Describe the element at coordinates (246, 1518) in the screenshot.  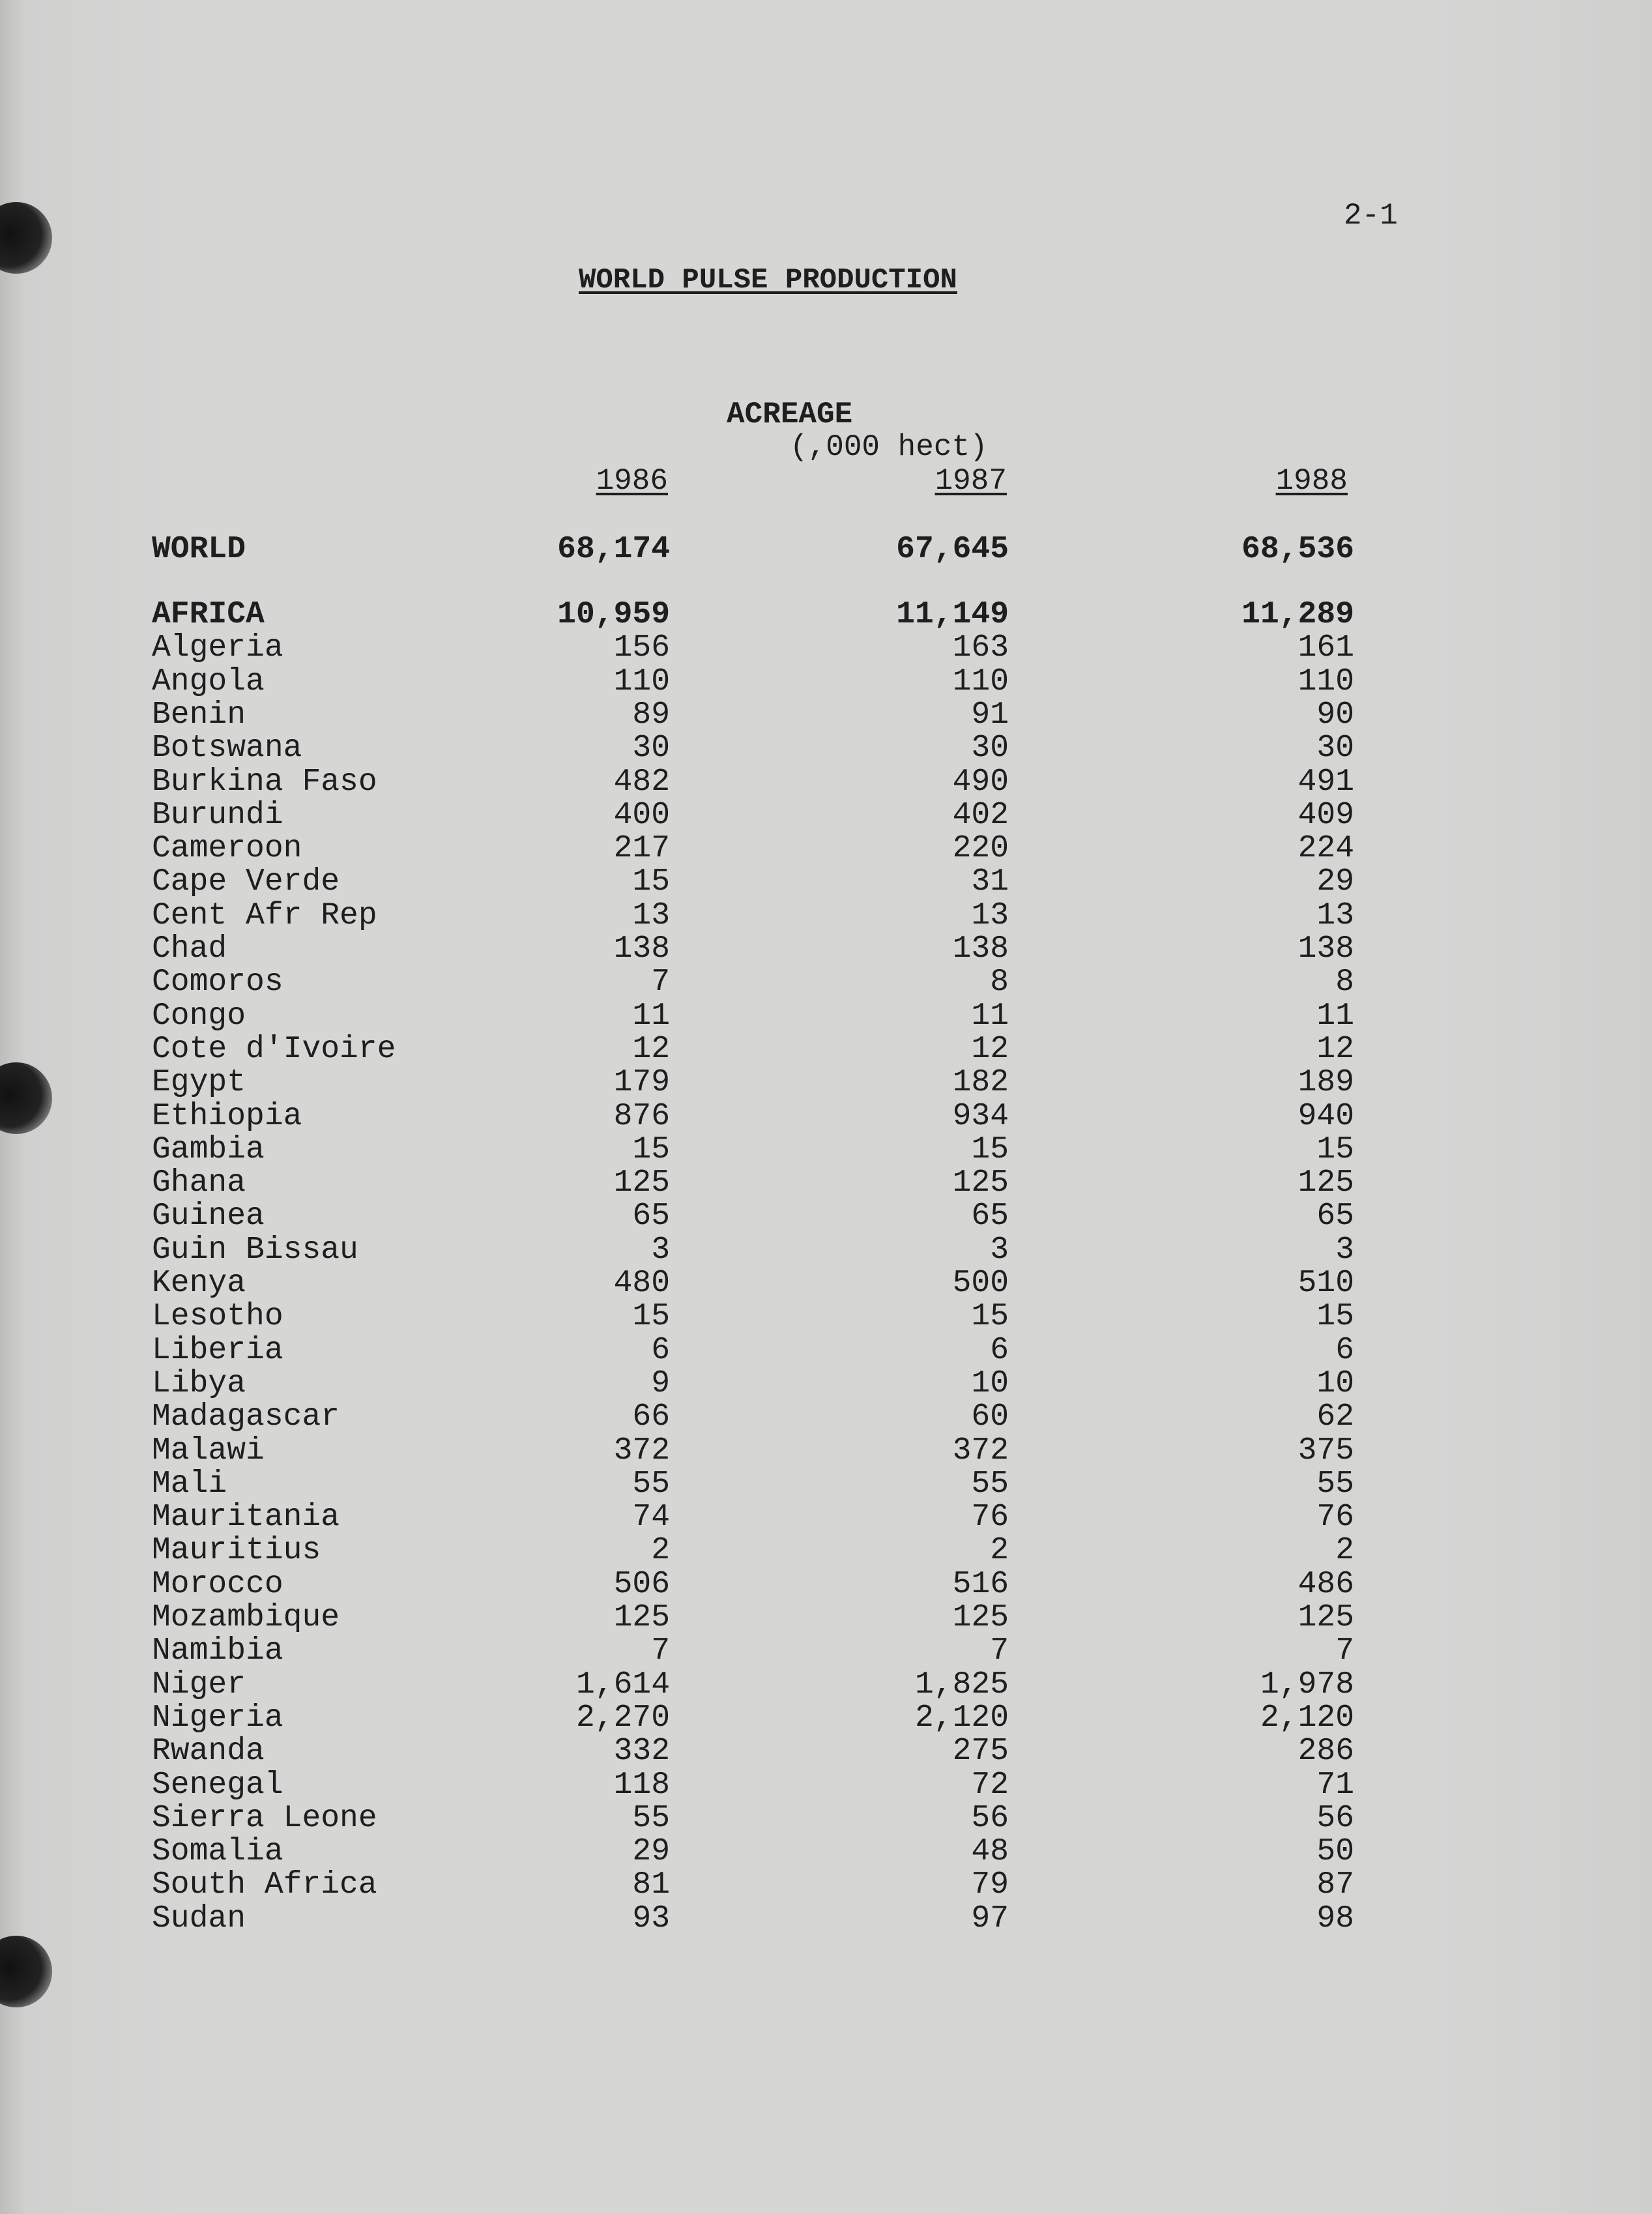
I see `country-name: Mauritania` at that location.